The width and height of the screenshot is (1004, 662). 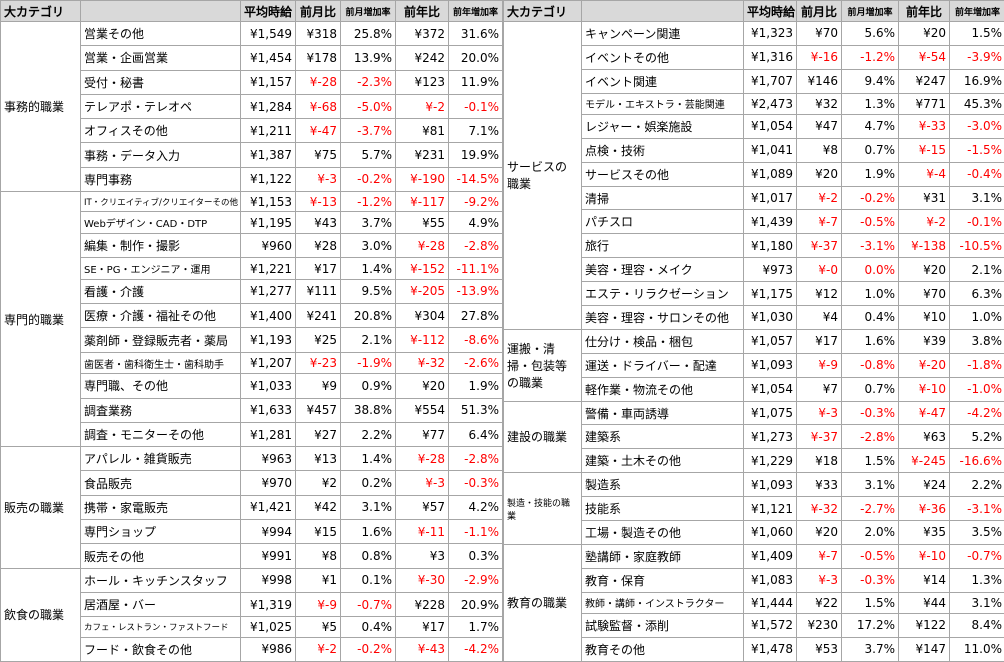 I want to click on value-cell: 3.7%, so click(x=368, y=222).